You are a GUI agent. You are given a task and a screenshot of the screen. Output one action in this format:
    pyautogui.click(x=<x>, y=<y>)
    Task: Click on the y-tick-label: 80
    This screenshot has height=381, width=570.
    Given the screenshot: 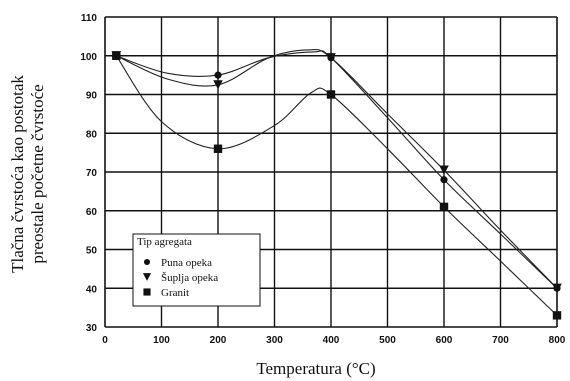 What is the action you would take?
    pyautogui.click(x=92, y=134)
    